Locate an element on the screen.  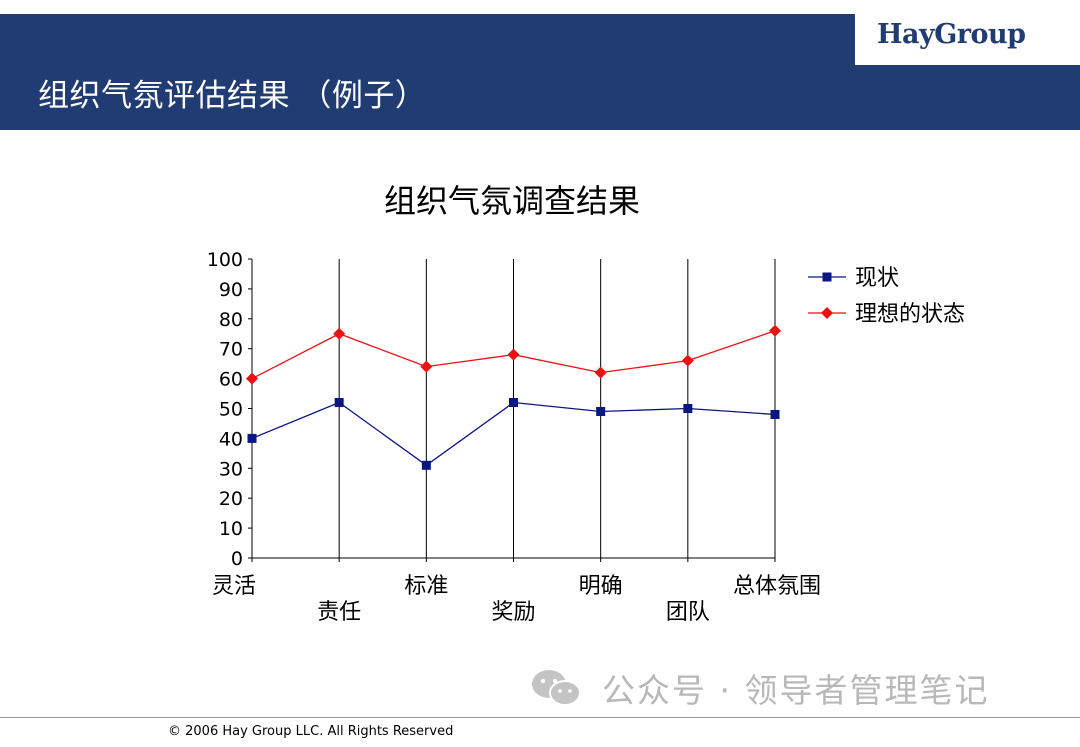
y-tick-label: 30 is located at coordinates (231, 469).